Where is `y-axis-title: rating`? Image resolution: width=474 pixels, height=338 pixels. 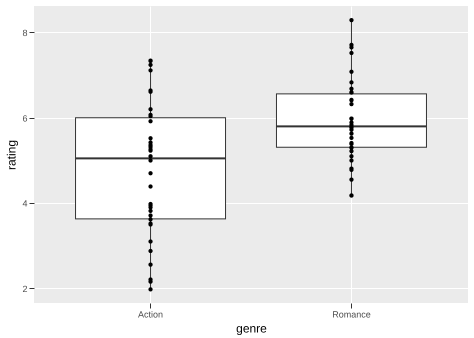 y-axis-title: rating is located at coordinates (11, 155).